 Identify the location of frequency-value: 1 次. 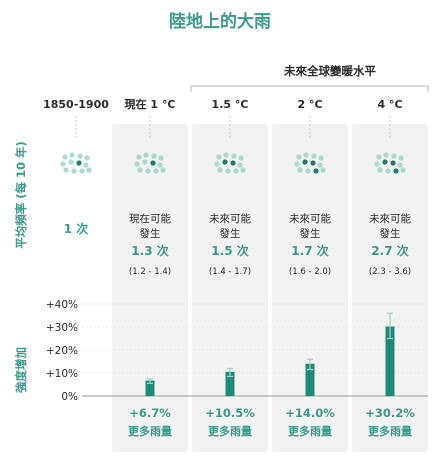
(76, 228).